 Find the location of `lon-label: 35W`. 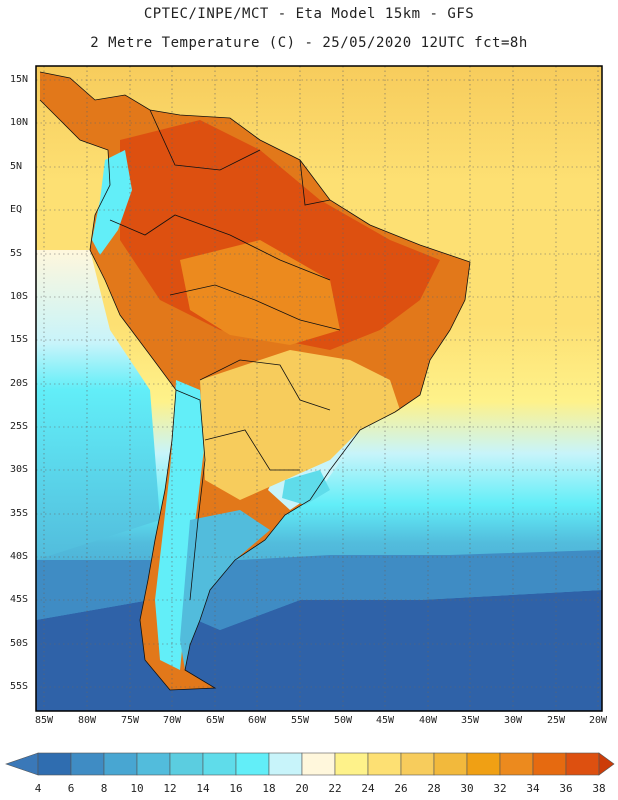

lon-label: 35W is located at coordinates (470, 720).